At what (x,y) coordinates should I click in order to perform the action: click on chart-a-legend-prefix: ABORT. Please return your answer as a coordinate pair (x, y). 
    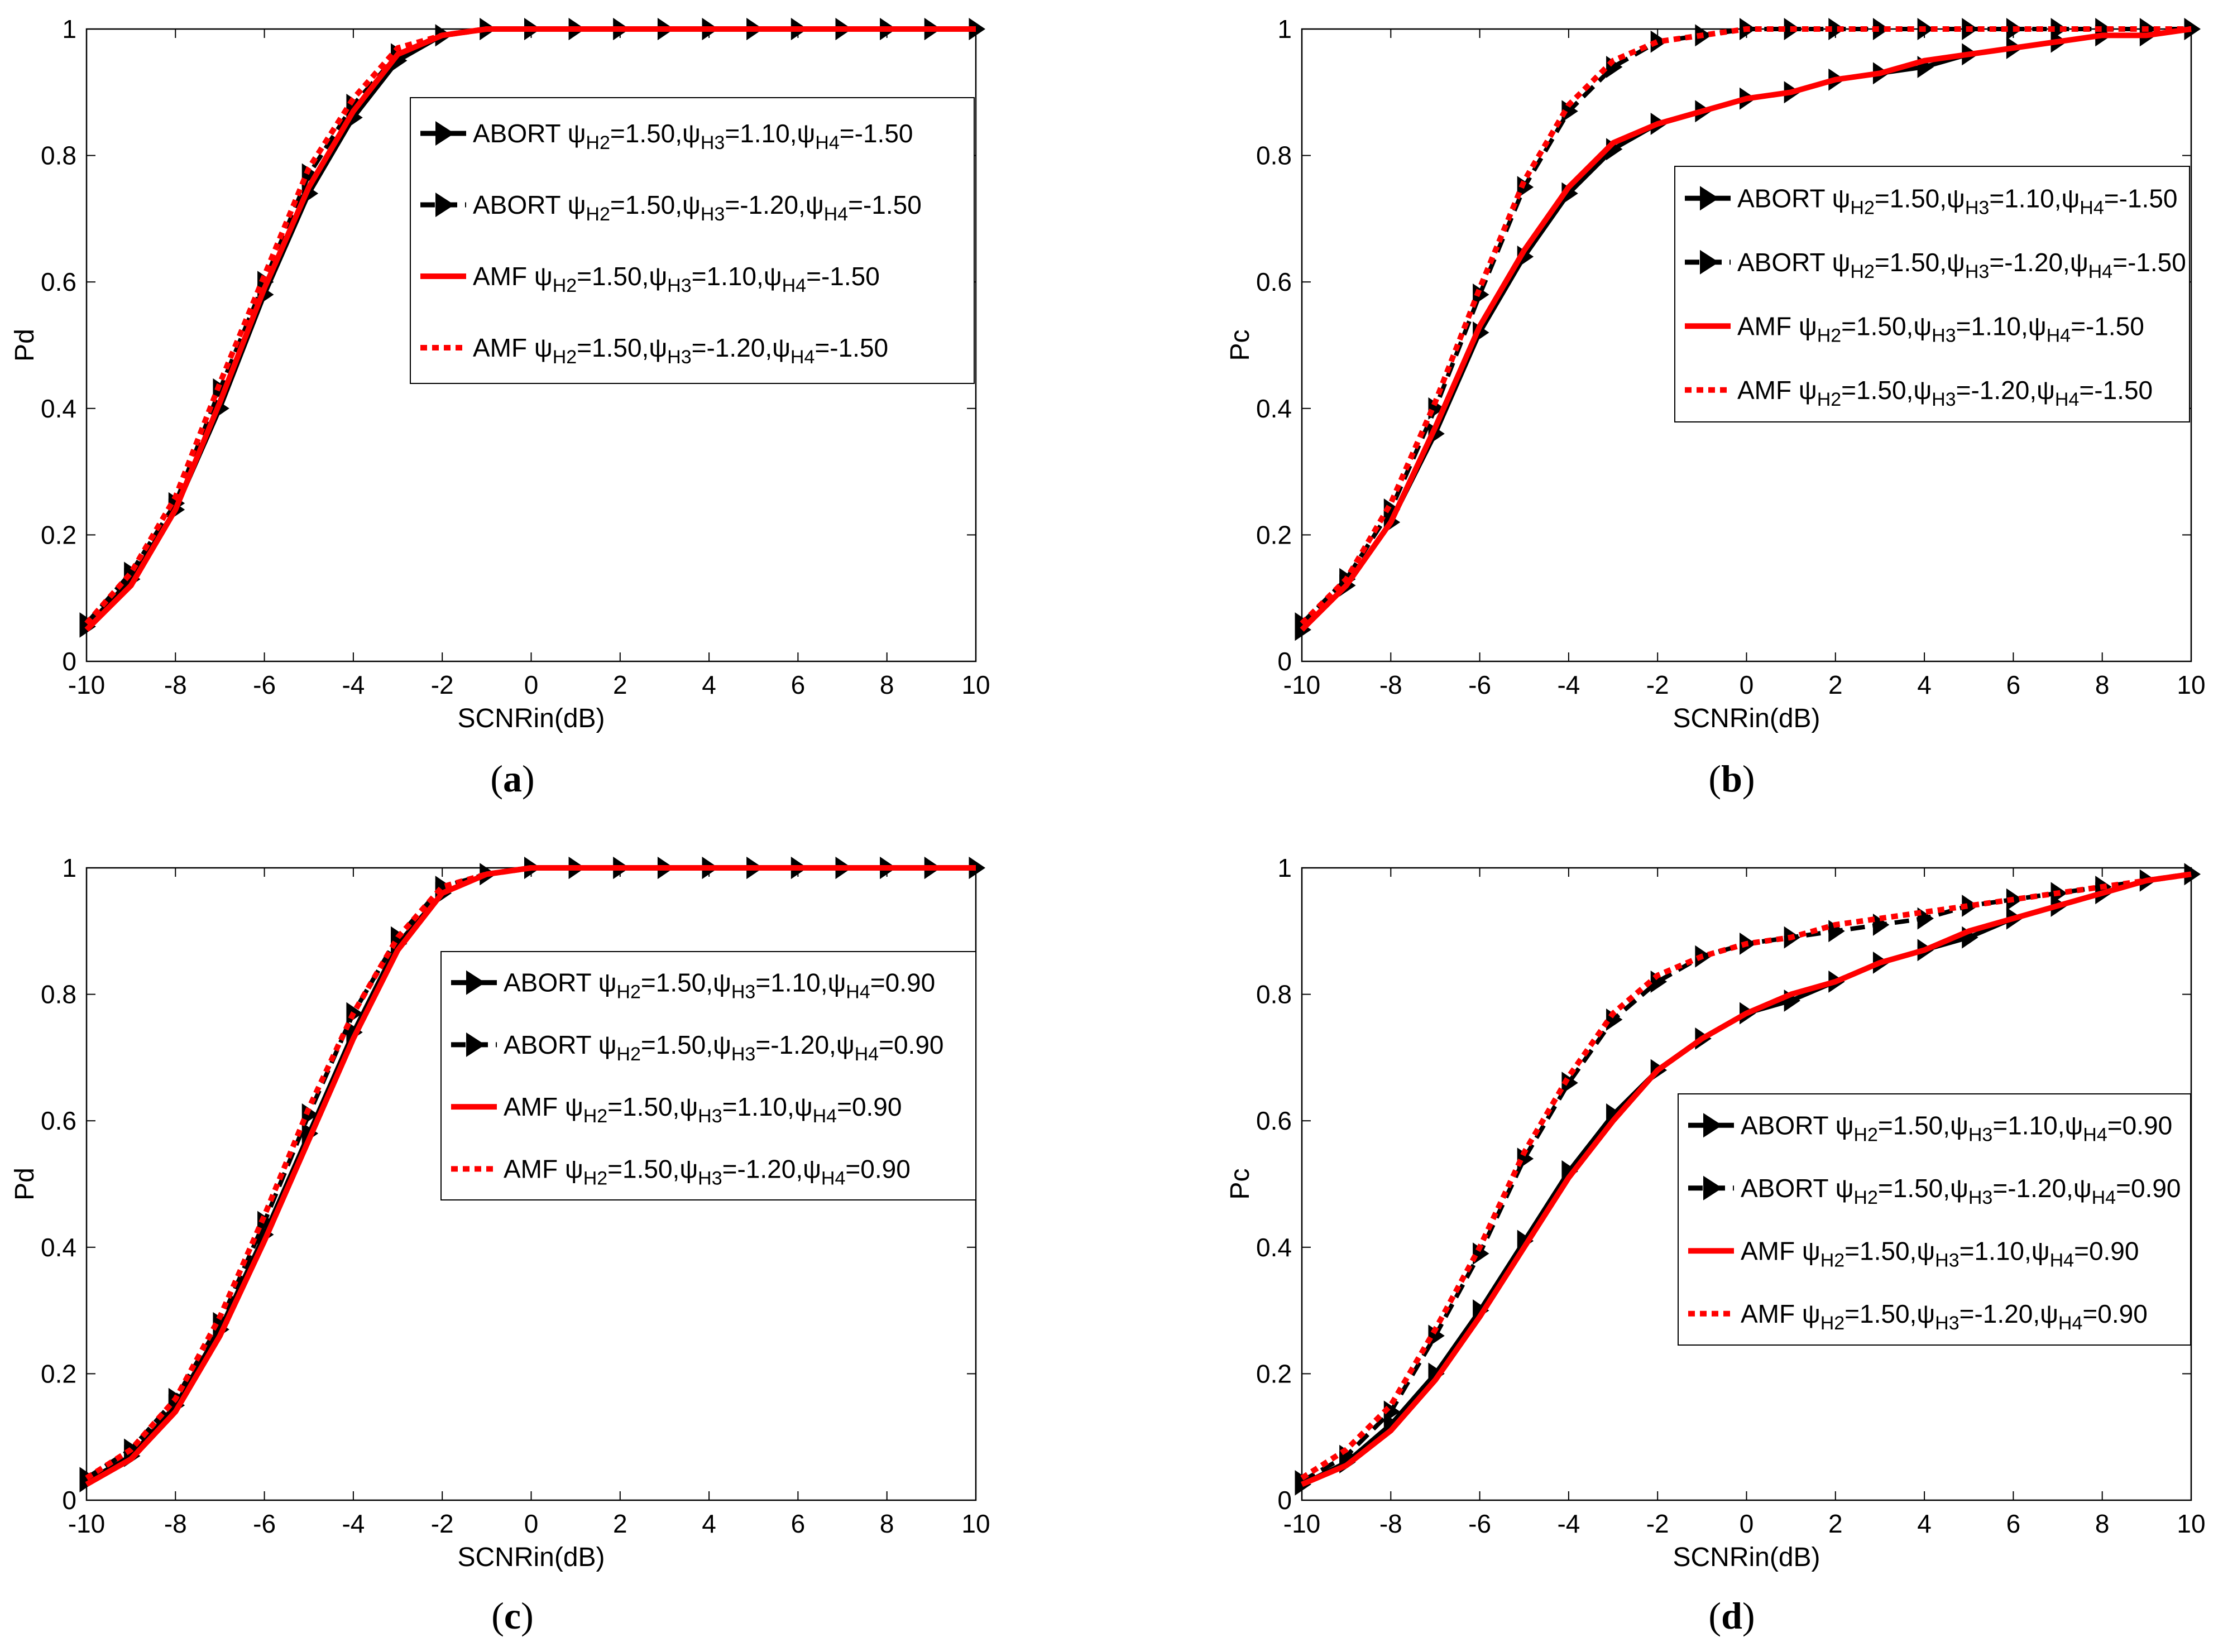
    Looking at the image, I should click on (520, 133).